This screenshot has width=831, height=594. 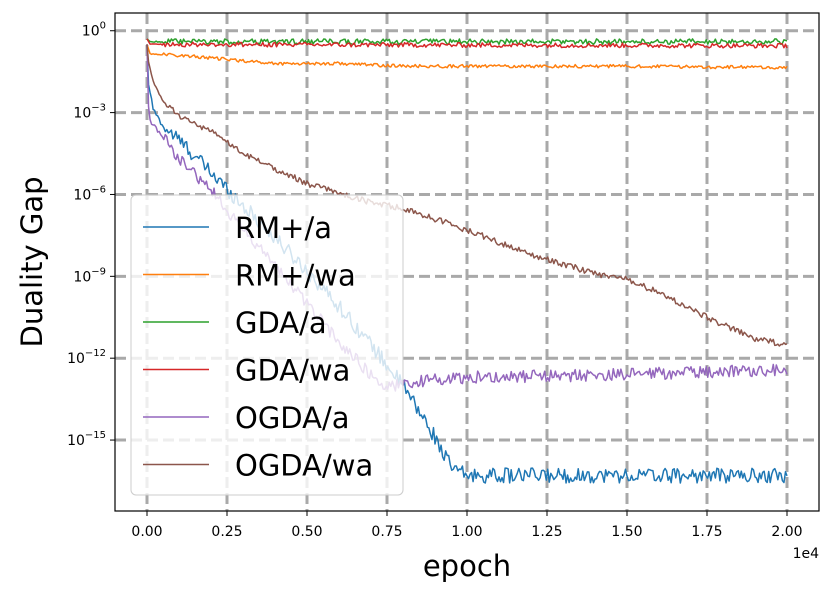 What do you see at coordinates (806, 554) in the screenshot?
I see `x-axis-offset-label: 1e4` at bounding box center [806, 554].